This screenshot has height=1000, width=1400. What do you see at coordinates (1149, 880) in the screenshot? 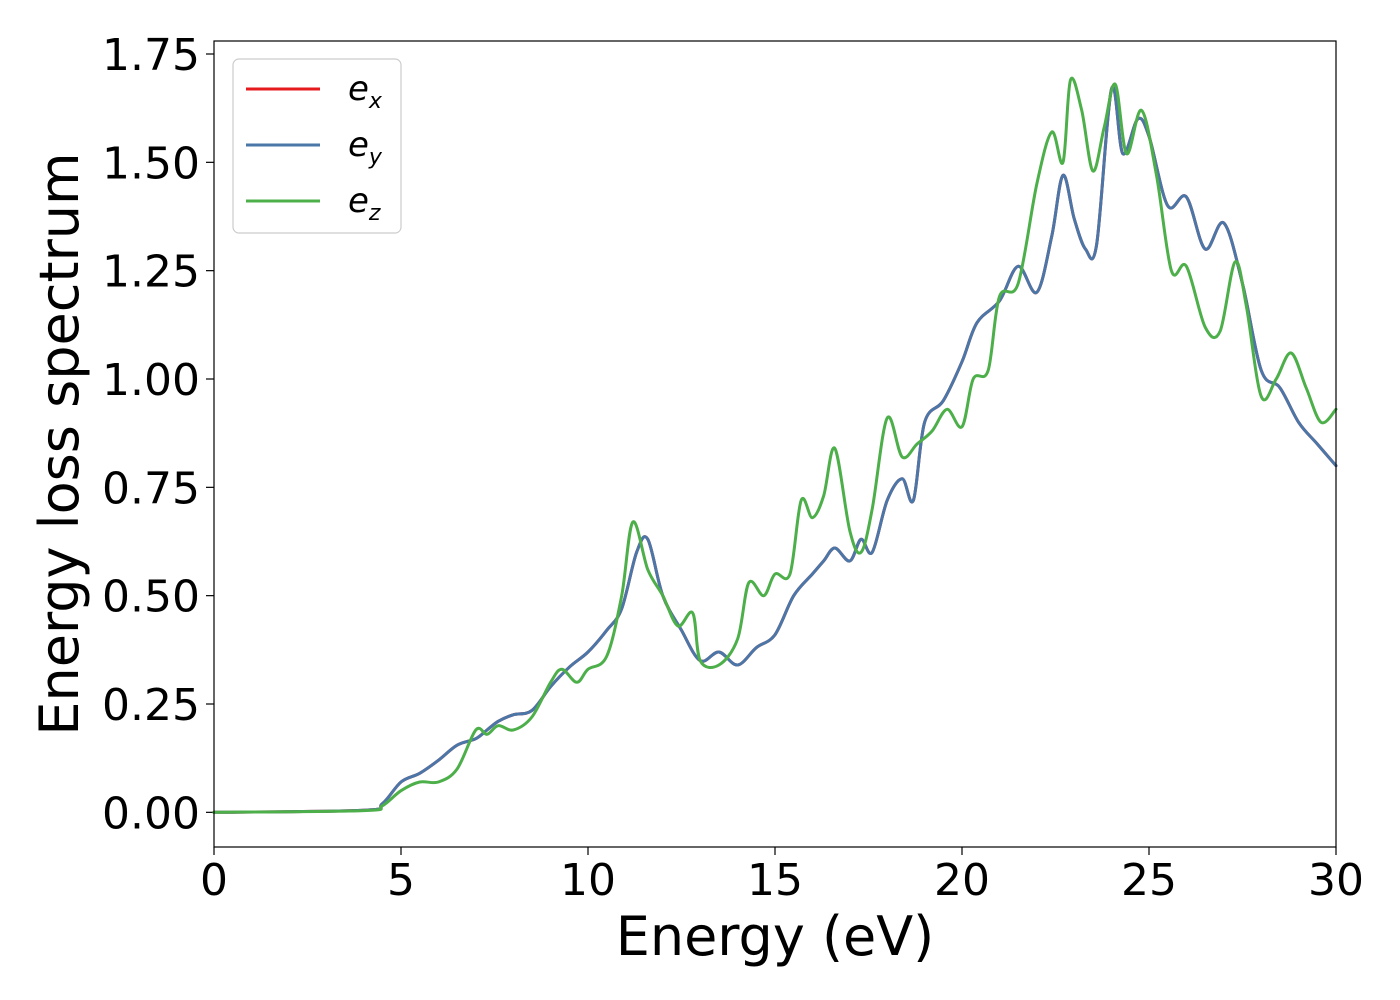
I see `x-tick-label: 25` at bounding box center [1149, 880].